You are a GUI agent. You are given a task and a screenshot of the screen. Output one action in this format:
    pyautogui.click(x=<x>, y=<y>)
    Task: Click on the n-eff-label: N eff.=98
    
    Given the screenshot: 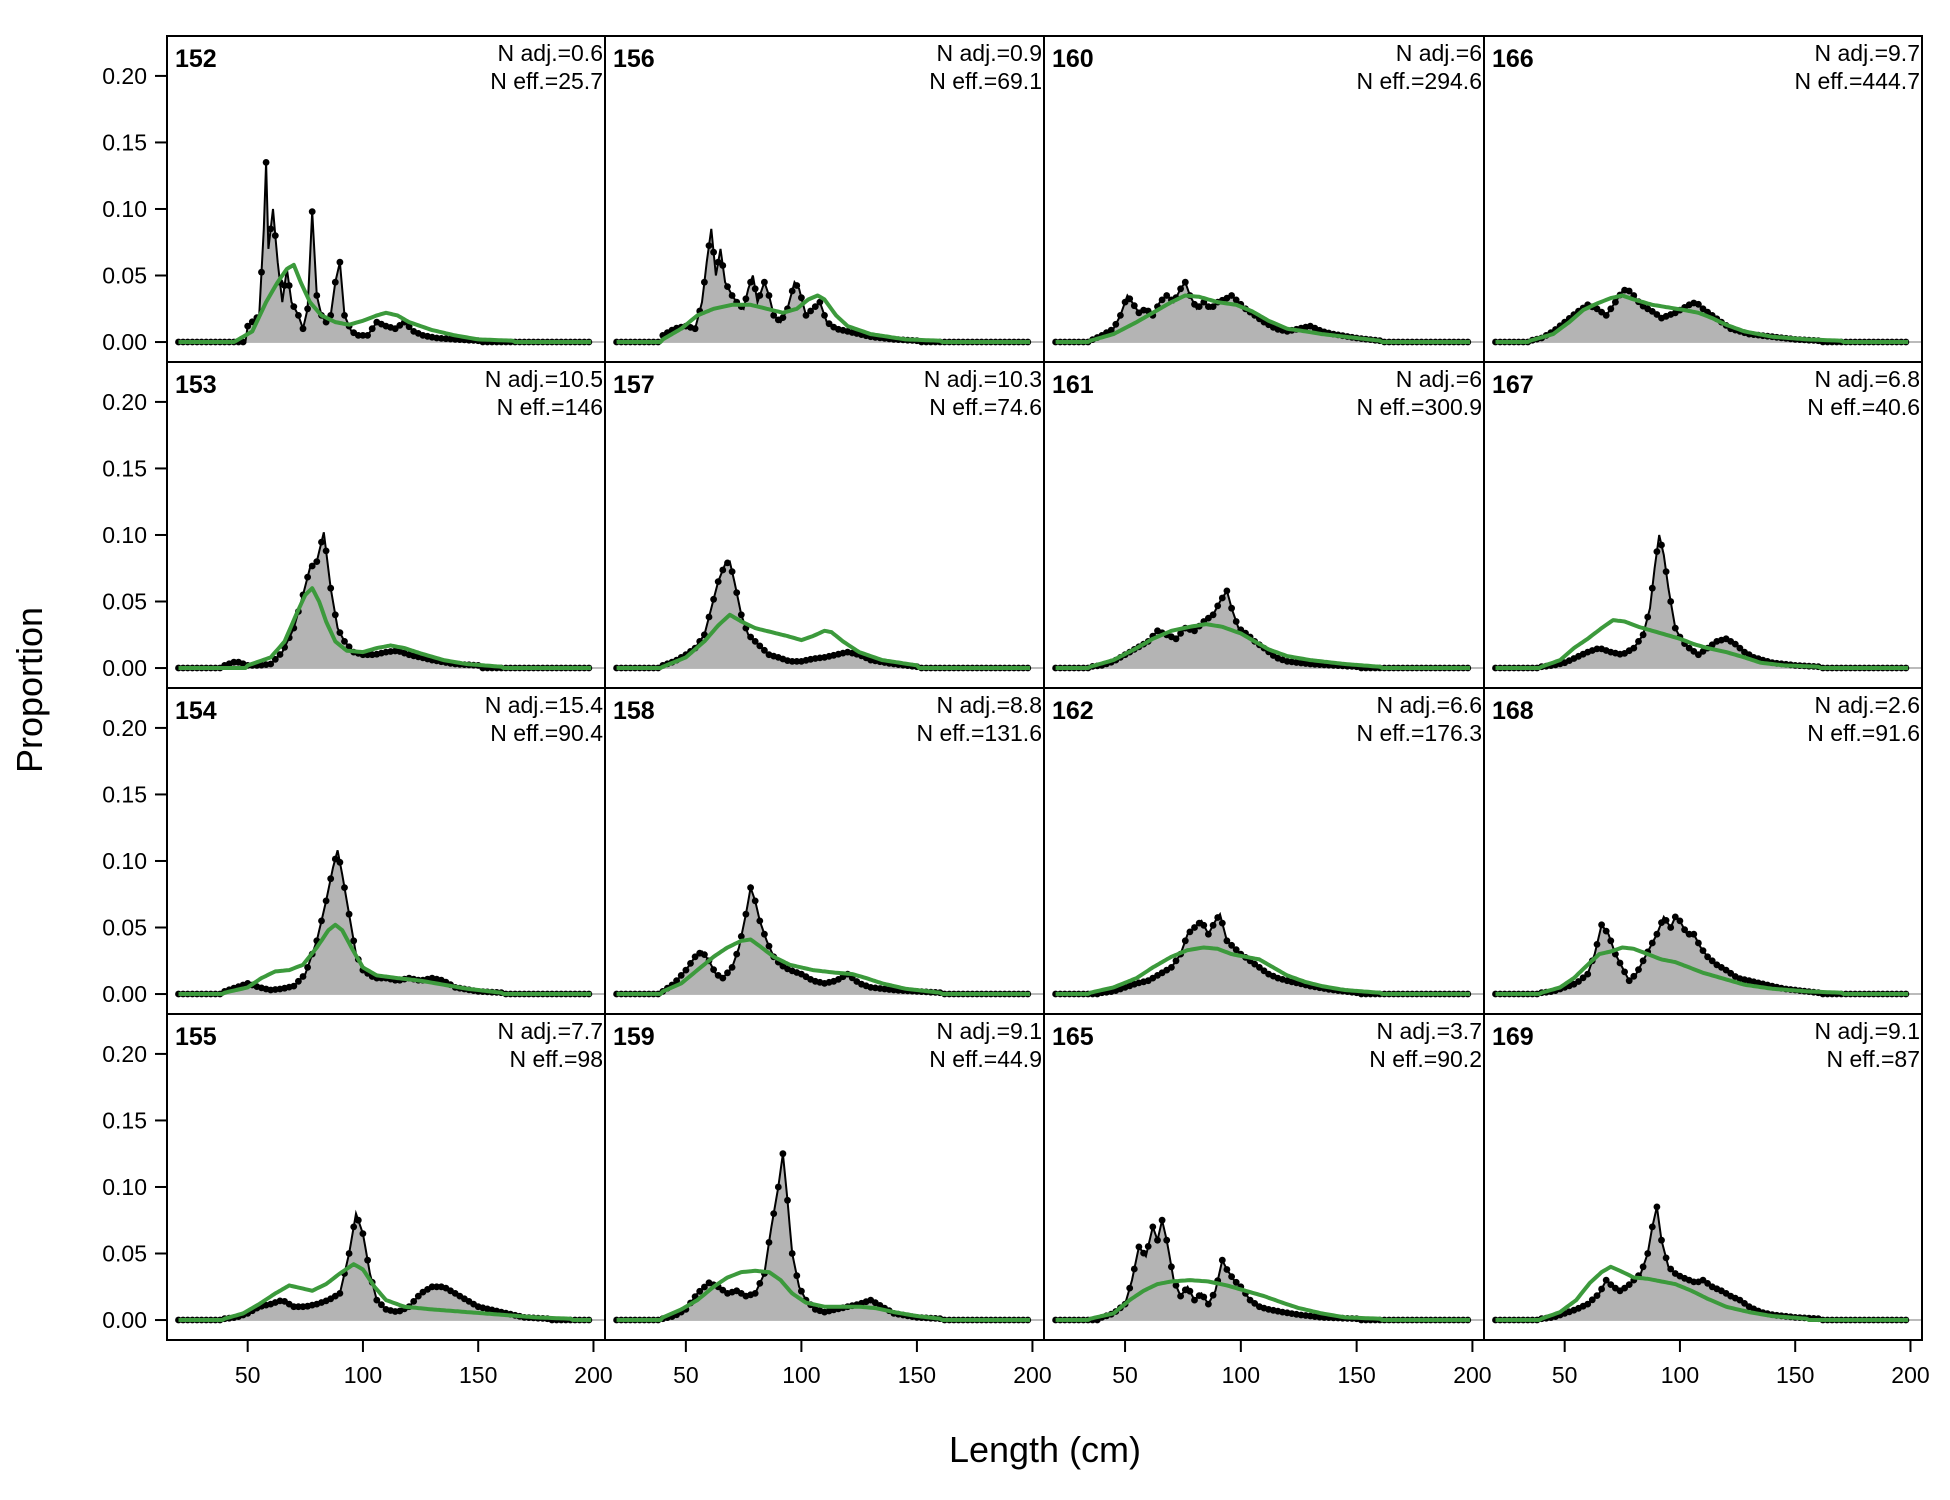 What is the action you would take?
    pyautogui.click(x=556, y=1059)
    